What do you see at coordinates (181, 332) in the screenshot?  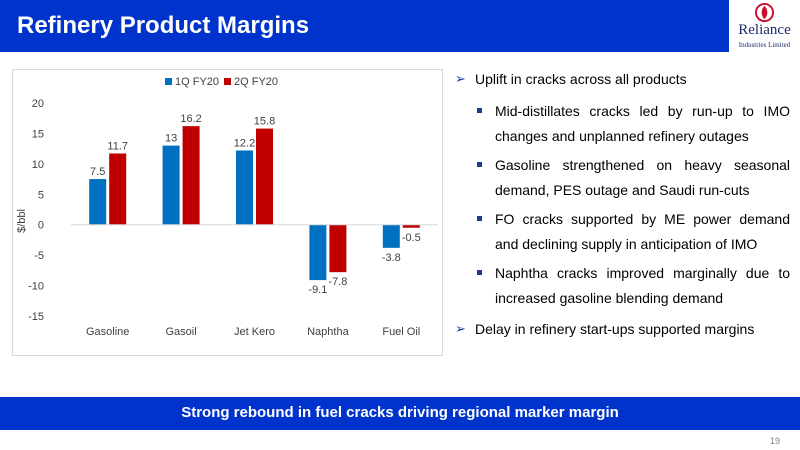 I see `x-tick-label: Gasoil` at bounding box center [181, 332].